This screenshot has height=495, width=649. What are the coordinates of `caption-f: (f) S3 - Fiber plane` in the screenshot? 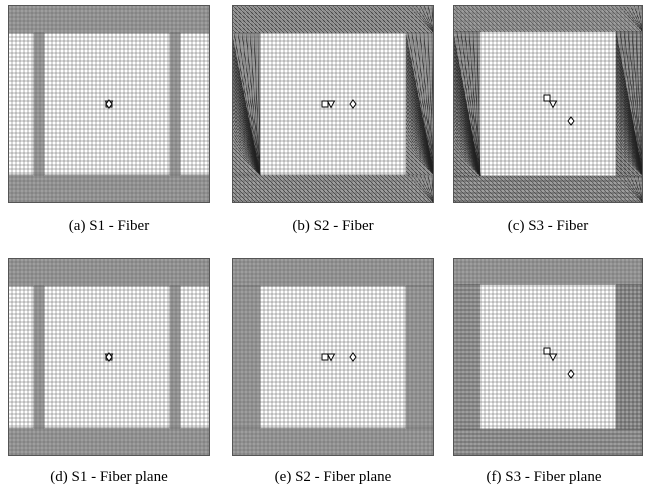 It's located at (544, 477).